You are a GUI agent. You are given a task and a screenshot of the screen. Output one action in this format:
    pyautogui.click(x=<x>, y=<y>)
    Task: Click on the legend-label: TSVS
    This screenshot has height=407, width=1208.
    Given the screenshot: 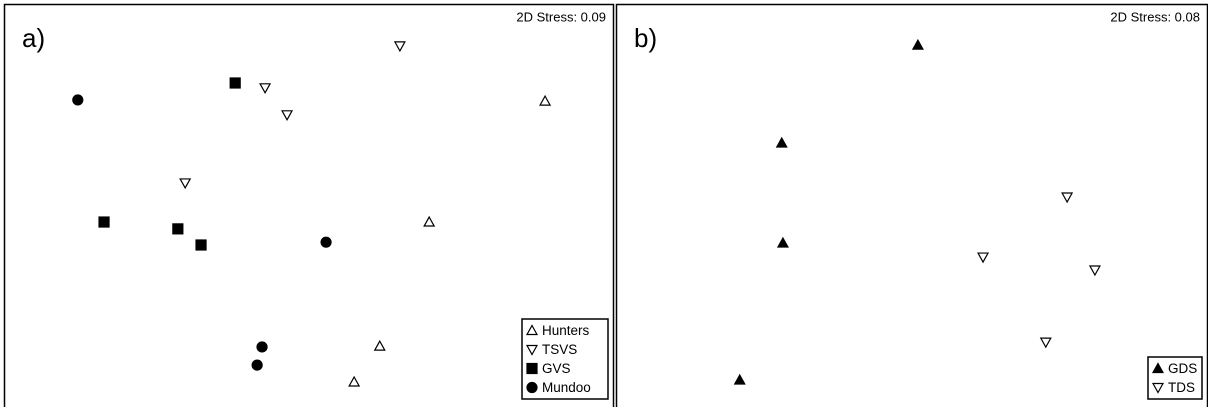 What is the action you would take?
    pyautogui.click(x=559, y=349)
    